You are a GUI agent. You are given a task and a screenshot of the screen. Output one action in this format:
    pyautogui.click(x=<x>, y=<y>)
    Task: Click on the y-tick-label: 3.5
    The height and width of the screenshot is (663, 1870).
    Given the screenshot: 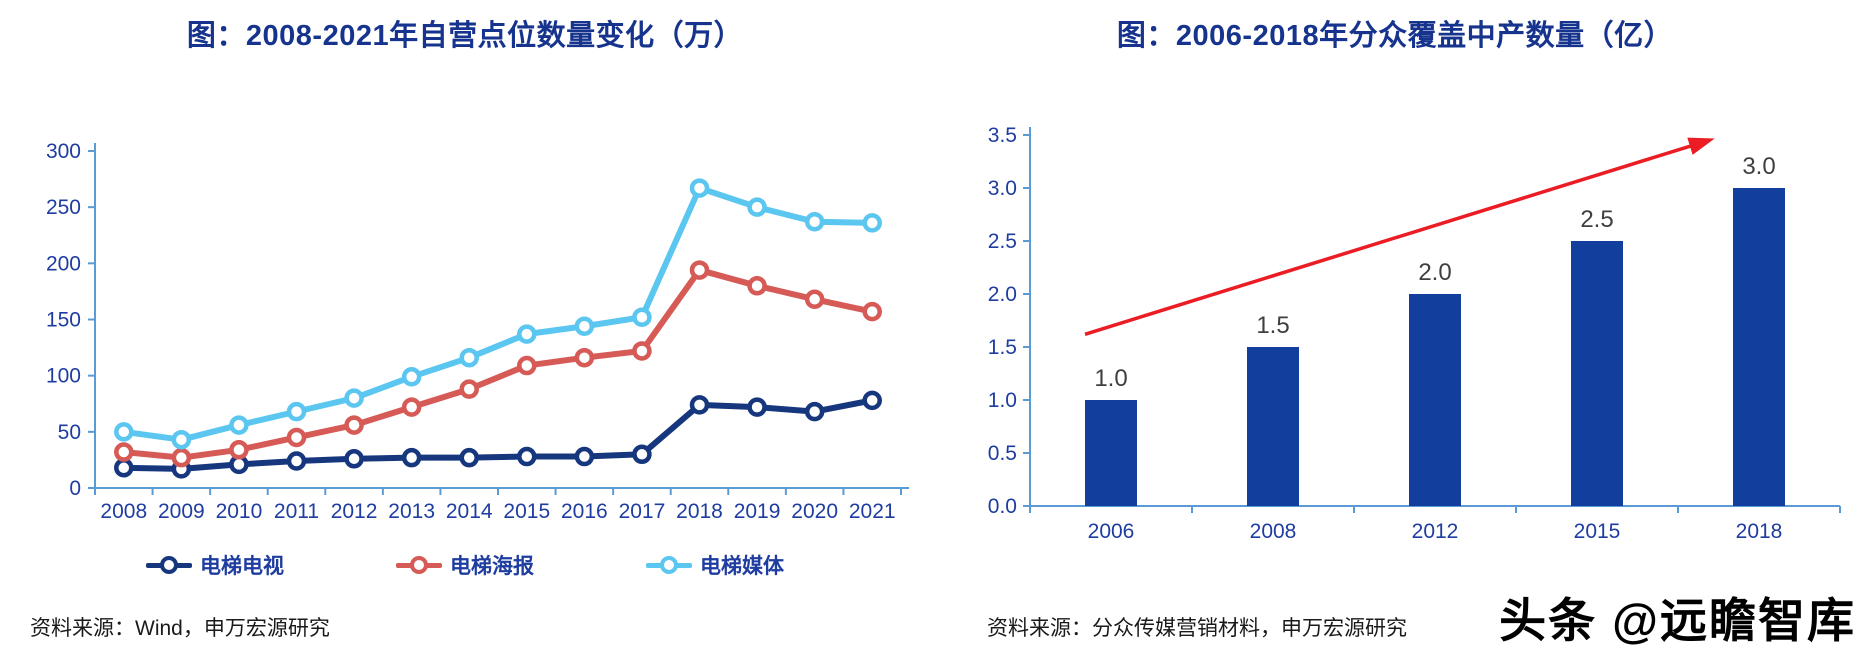 What is the action you would take?
    pyautogui.click(x=1002, y=135)
    